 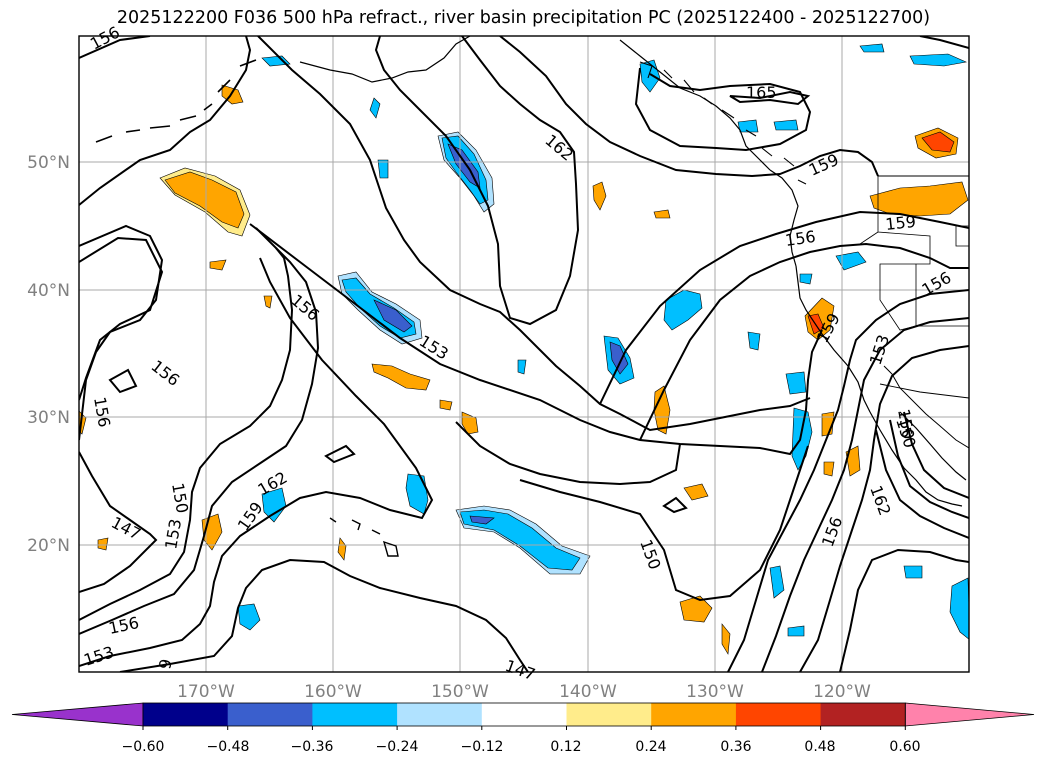 I want to click on lat-label-20n: 20°N, so click(x=48, y=546).